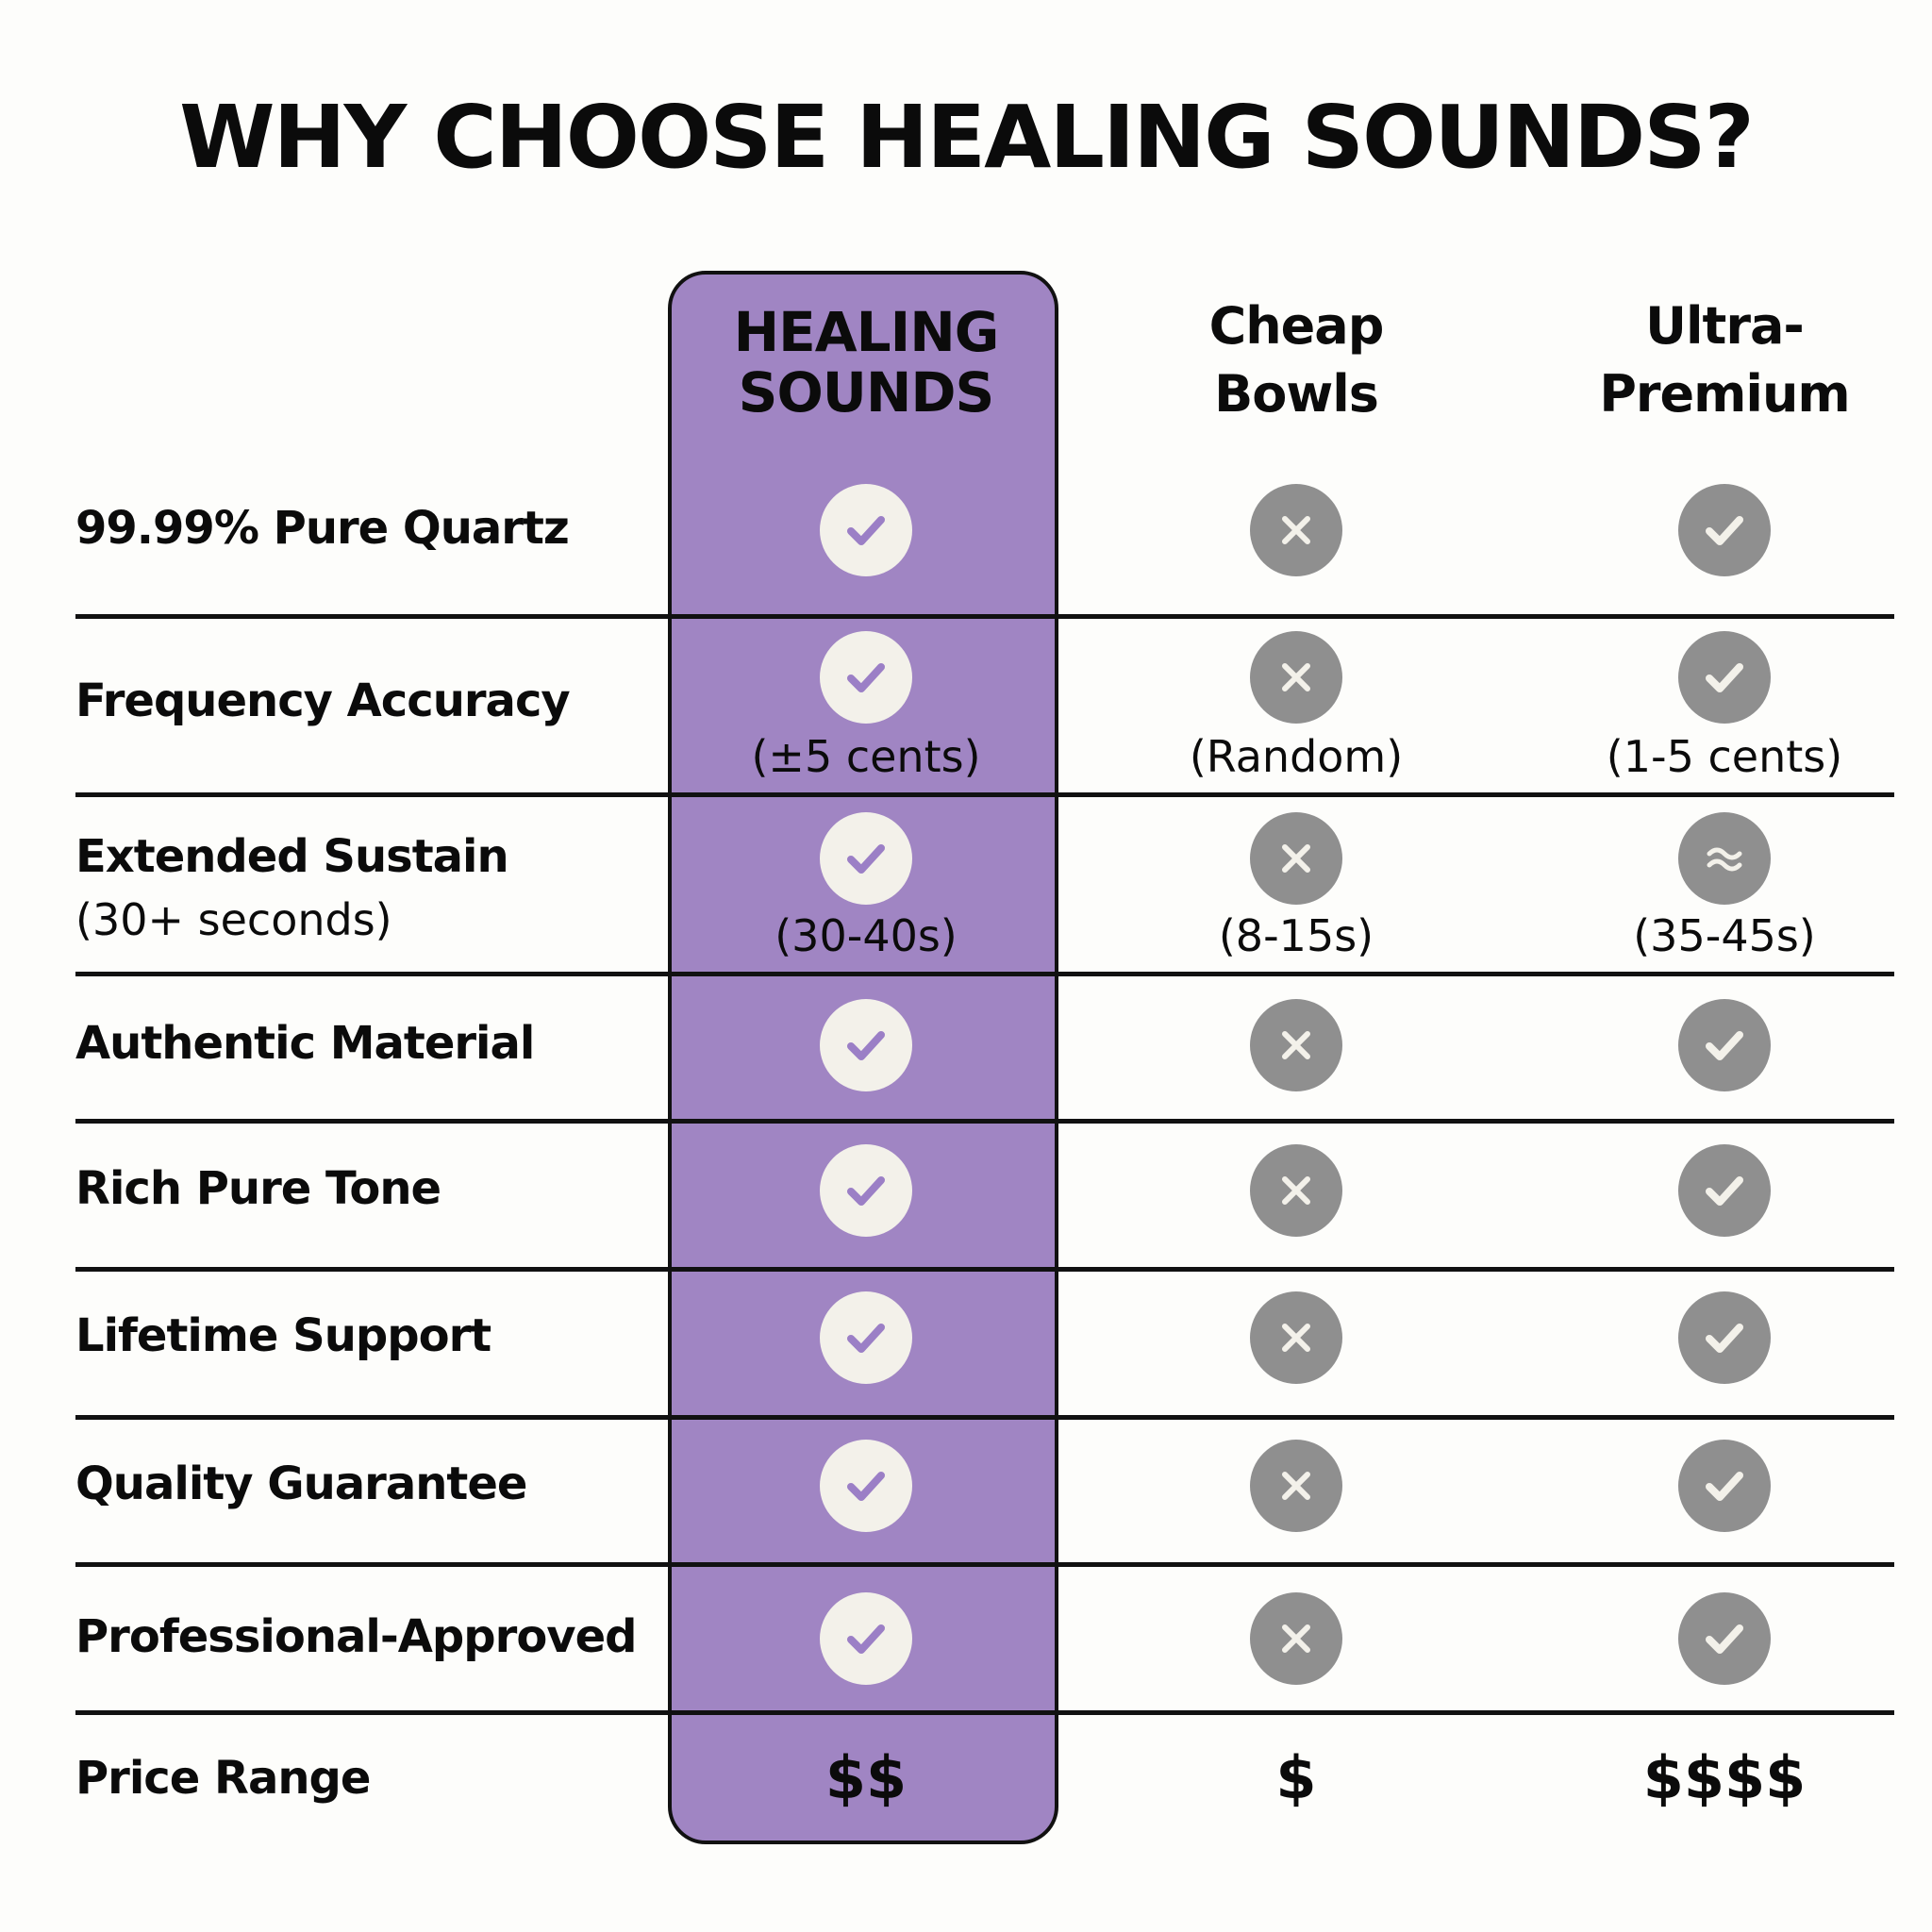 This screenshot has height=1932, width=1932. What do you see at coordinates (866, 1777) in the screenshot?
I see `price-value: $$` at bounding box center [866, 1777].